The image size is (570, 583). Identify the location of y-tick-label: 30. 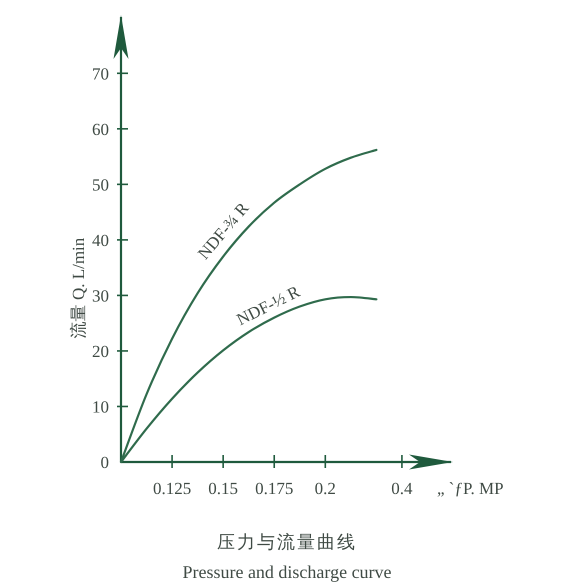
(100, 296).